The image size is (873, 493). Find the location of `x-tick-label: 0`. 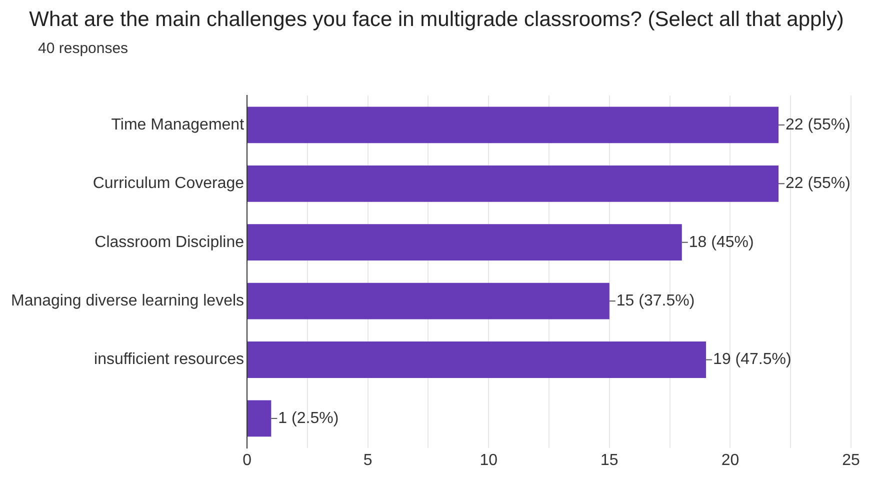

x-tick-label: 0 is located at coordinates (247, 460).